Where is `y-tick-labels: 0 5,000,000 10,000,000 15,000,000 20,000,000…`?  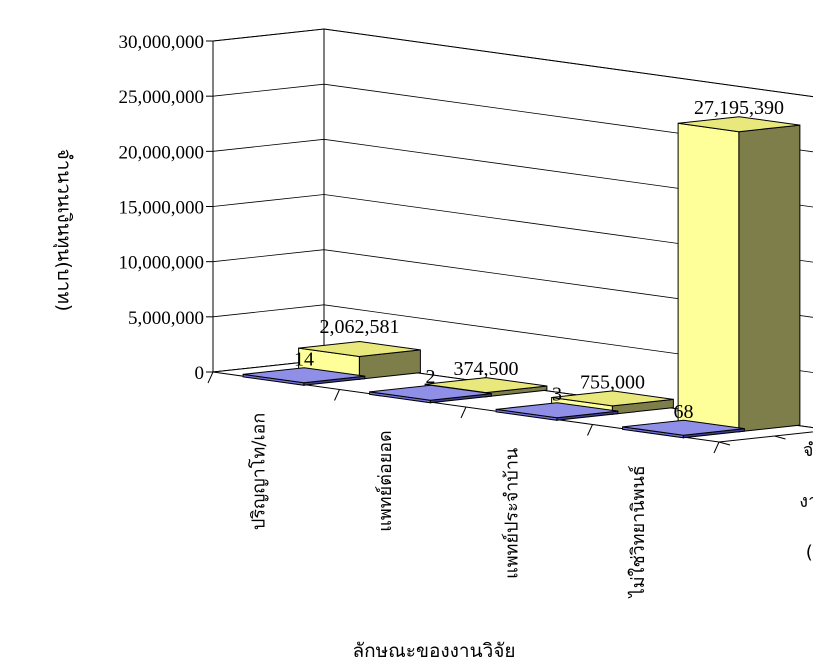
y-tick-labels: 0 5,000,000 10,000,000 15,000,000 20,000,000… is located at coordinates (162, 208).